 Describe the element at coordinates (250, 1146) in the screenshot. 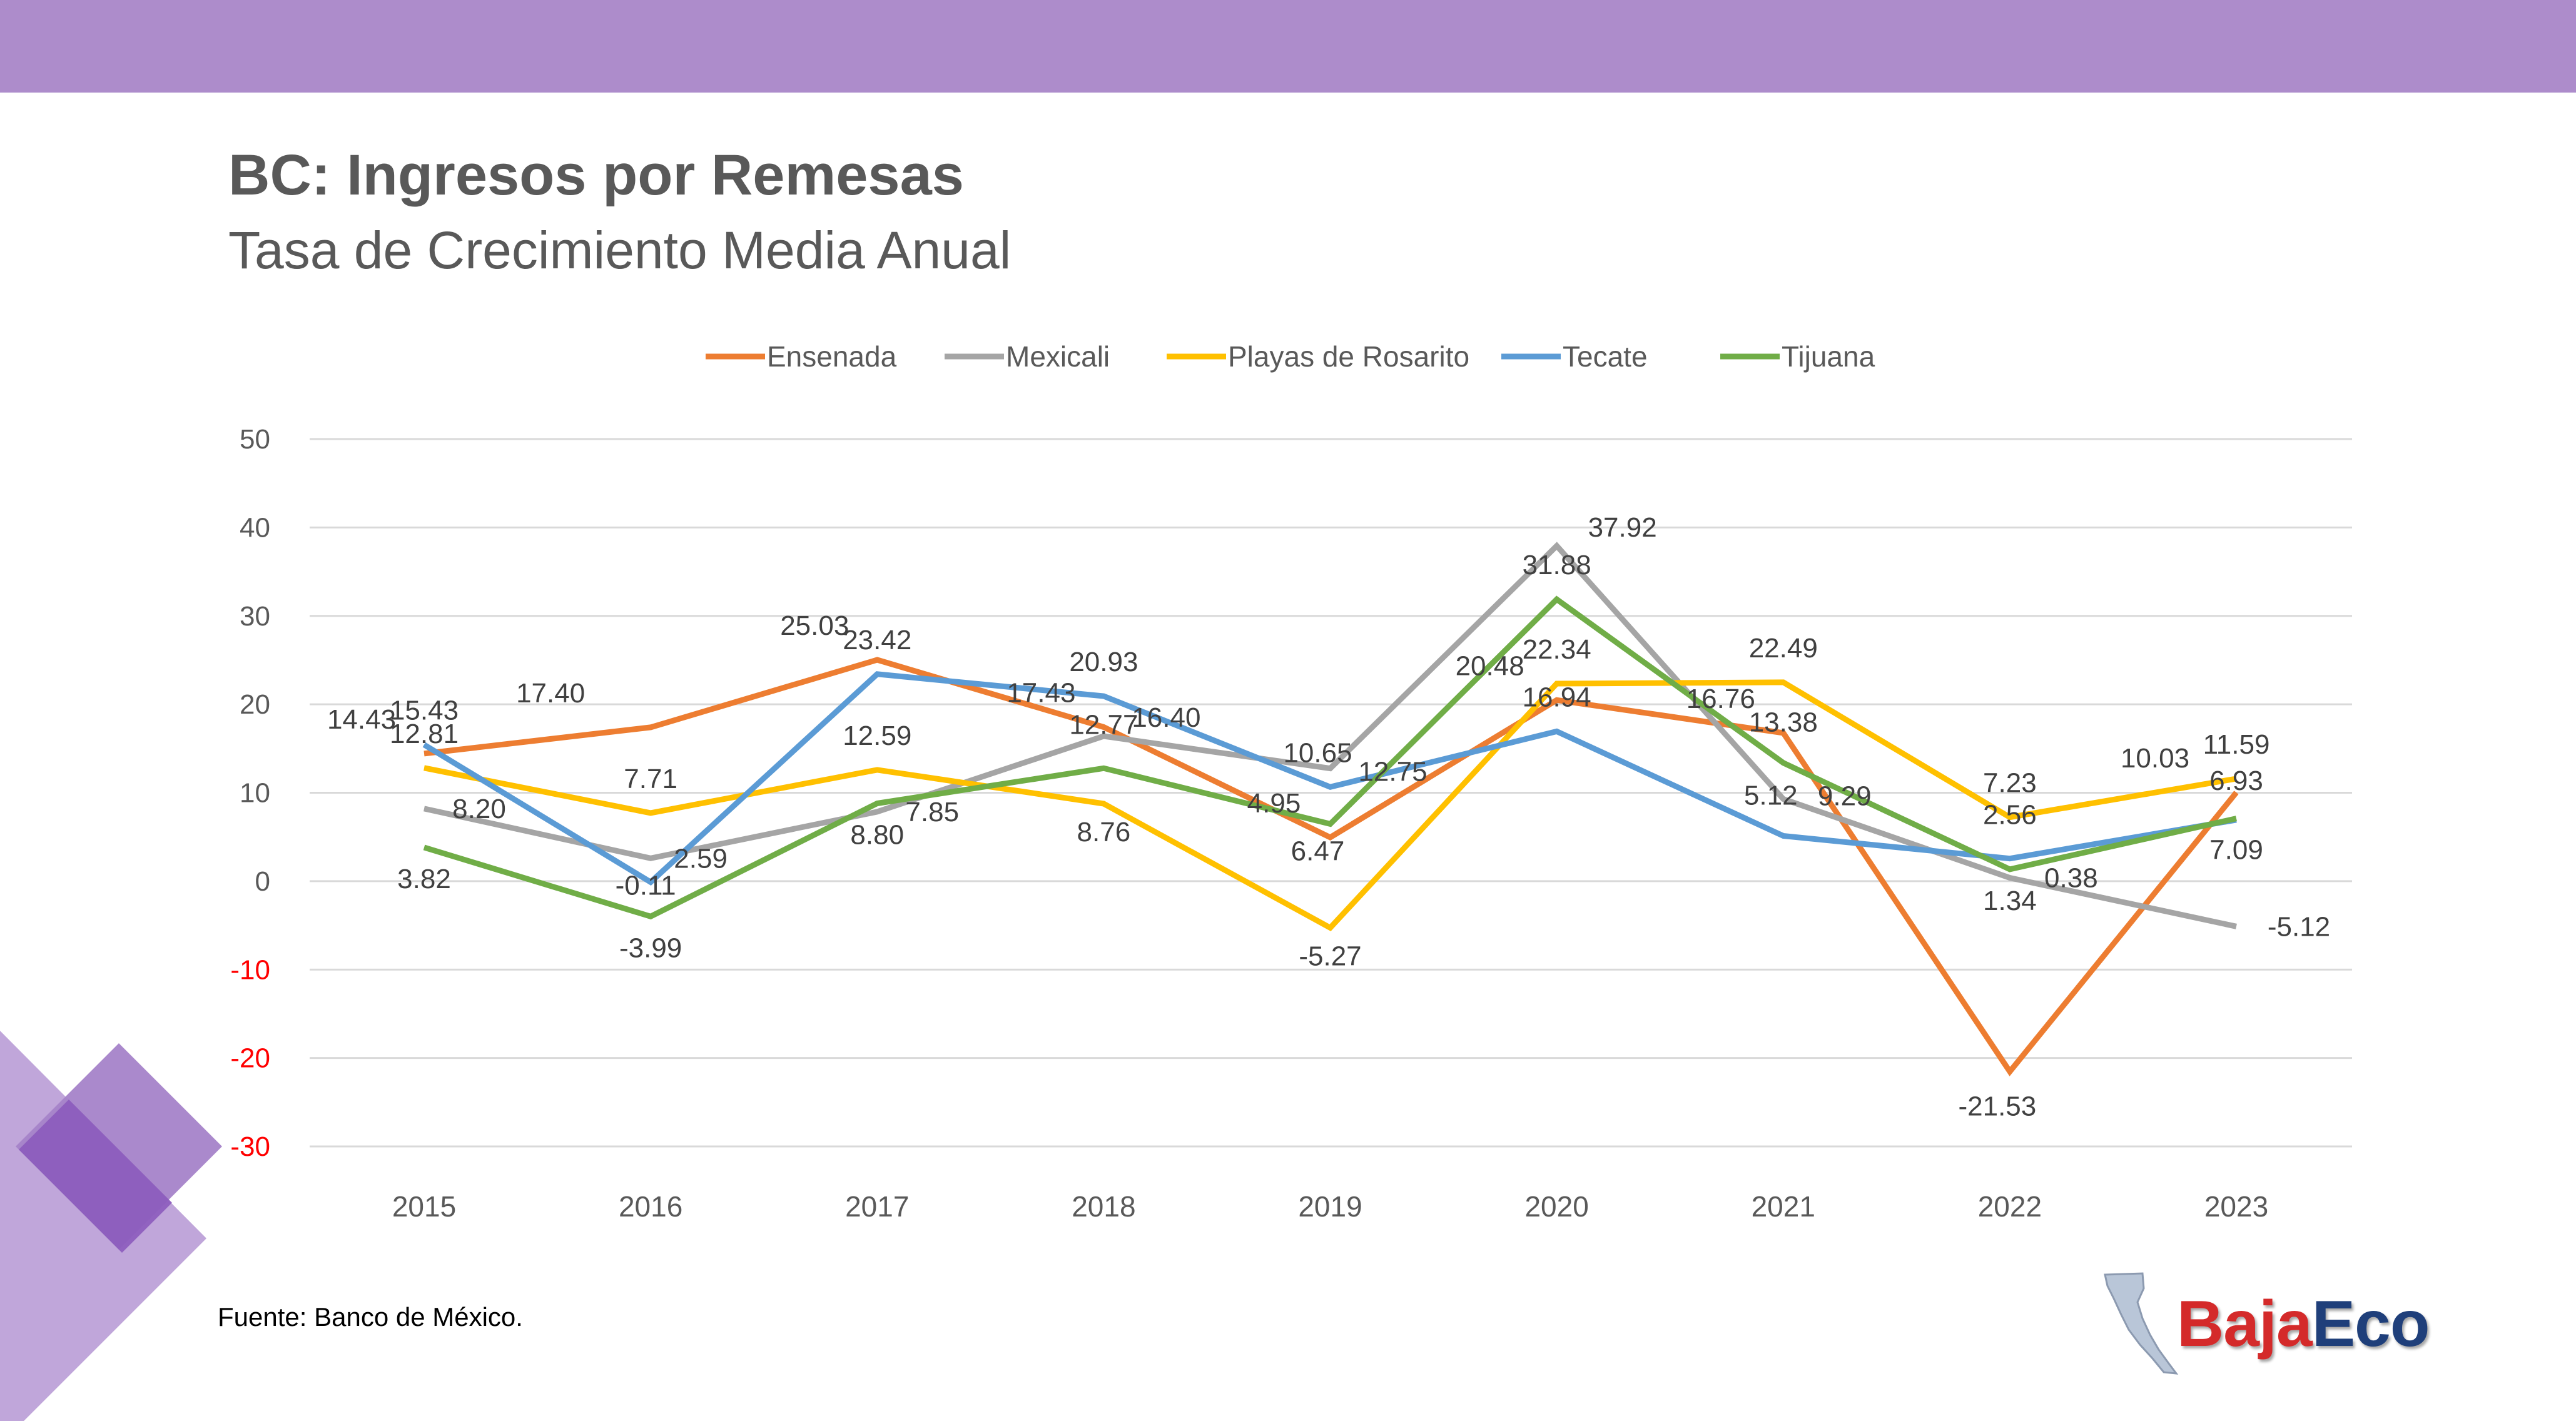

I see `y-tick-label: -30` at that location.